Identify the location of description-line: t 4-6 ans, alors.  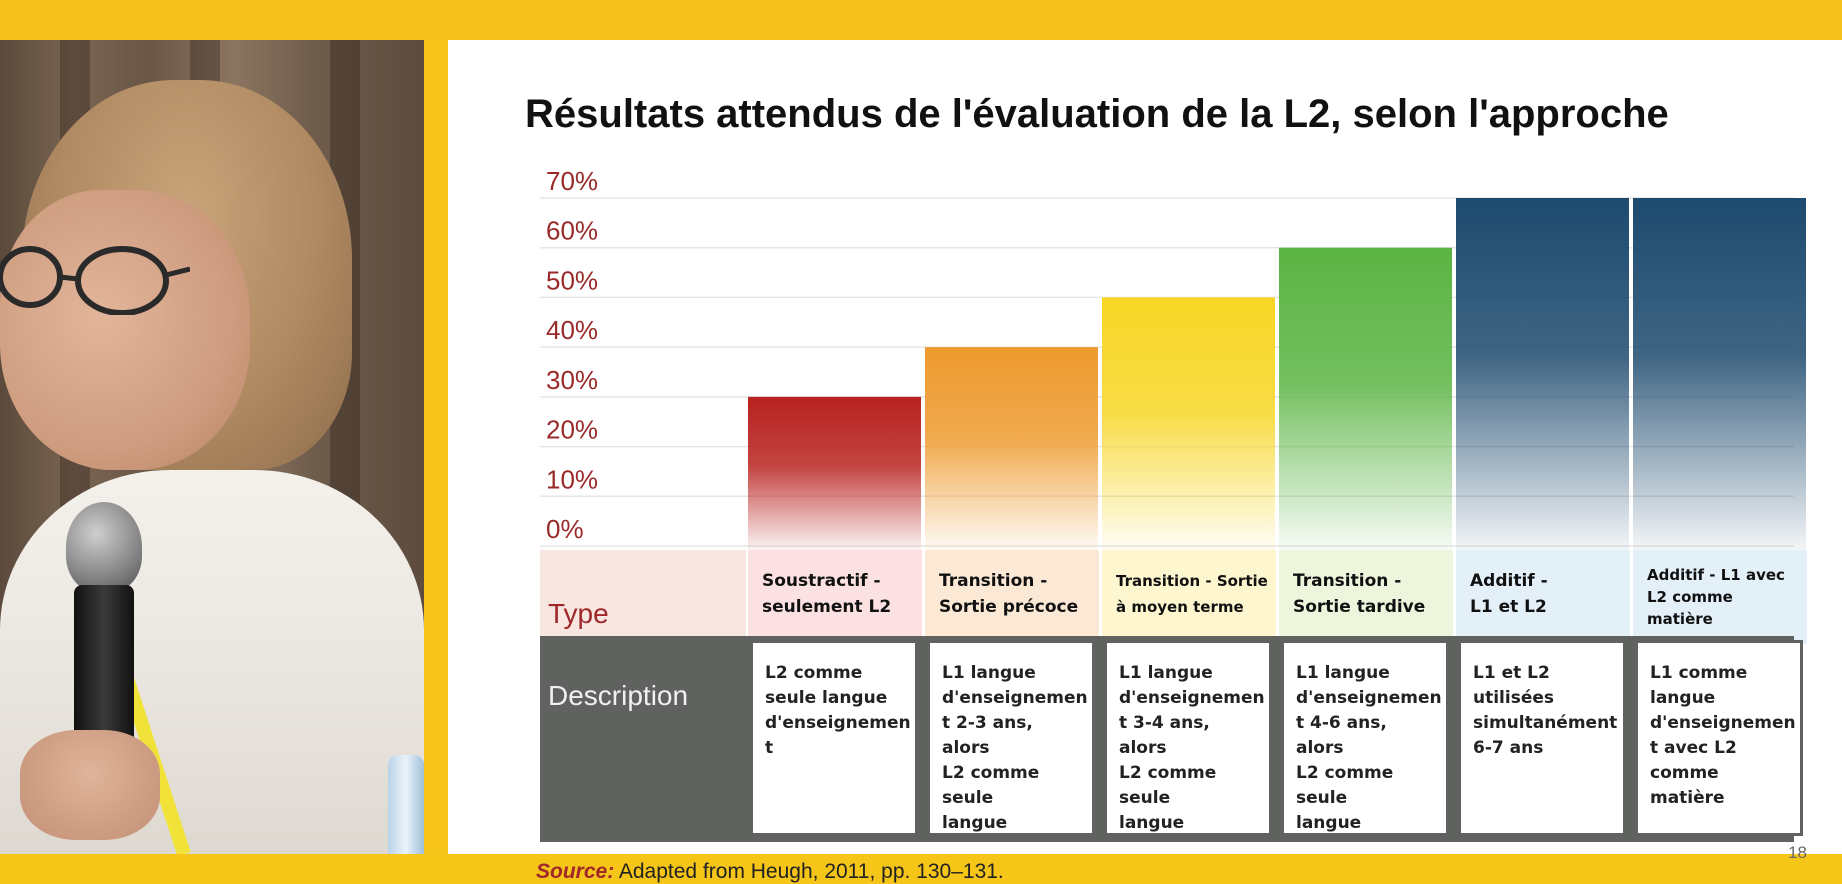
(1341, 735).